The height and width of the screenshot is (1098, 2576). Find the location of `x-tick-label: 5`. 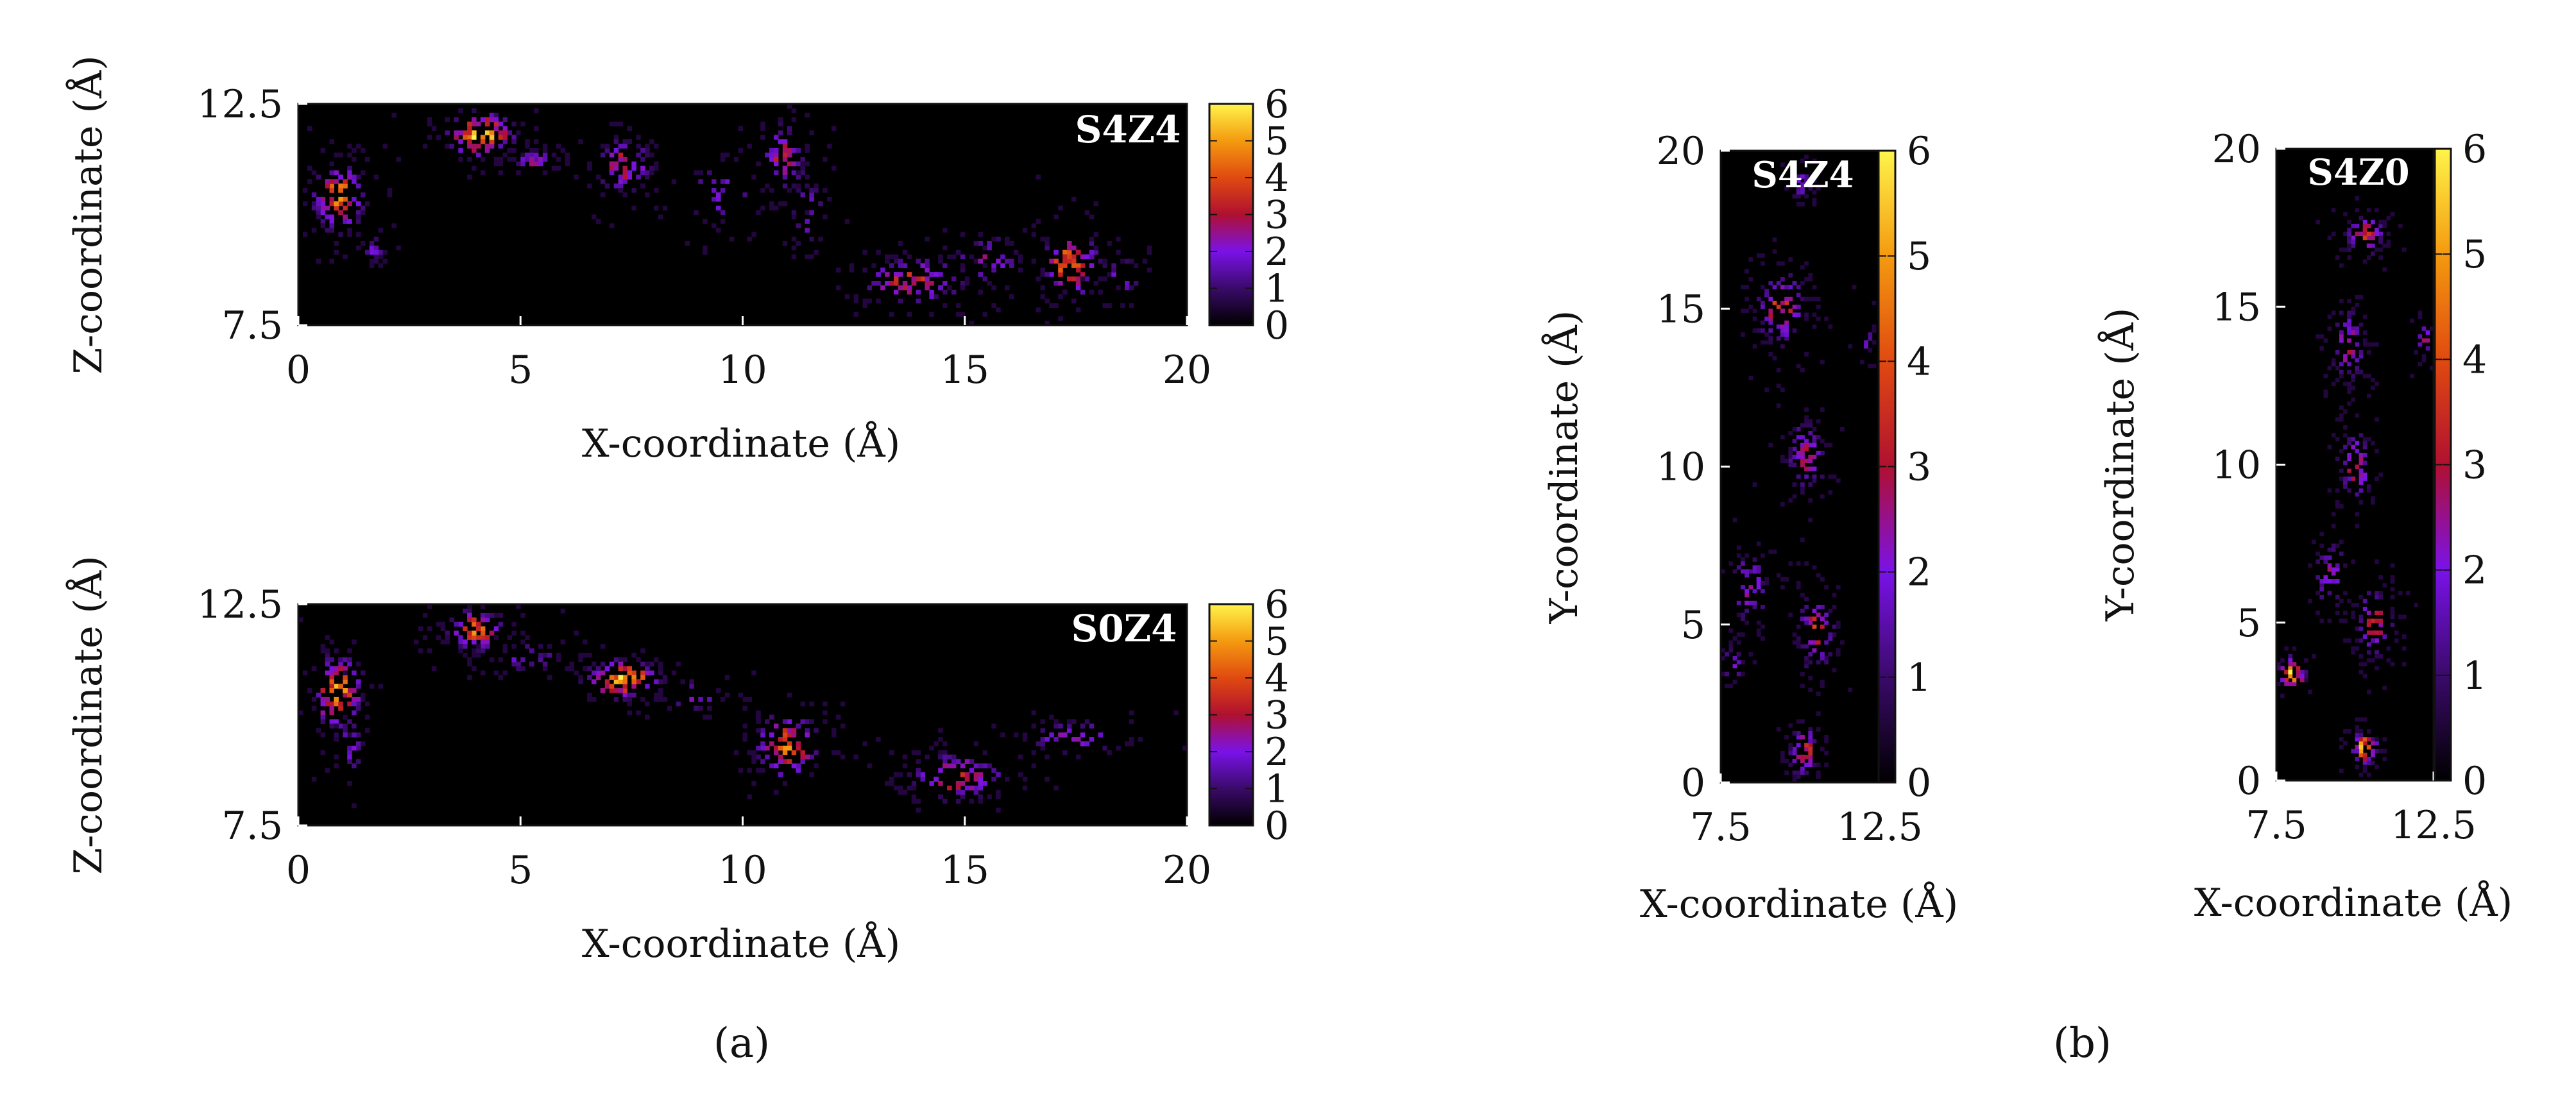

x-tick-label: 5 is located at coordinates (520, 871).